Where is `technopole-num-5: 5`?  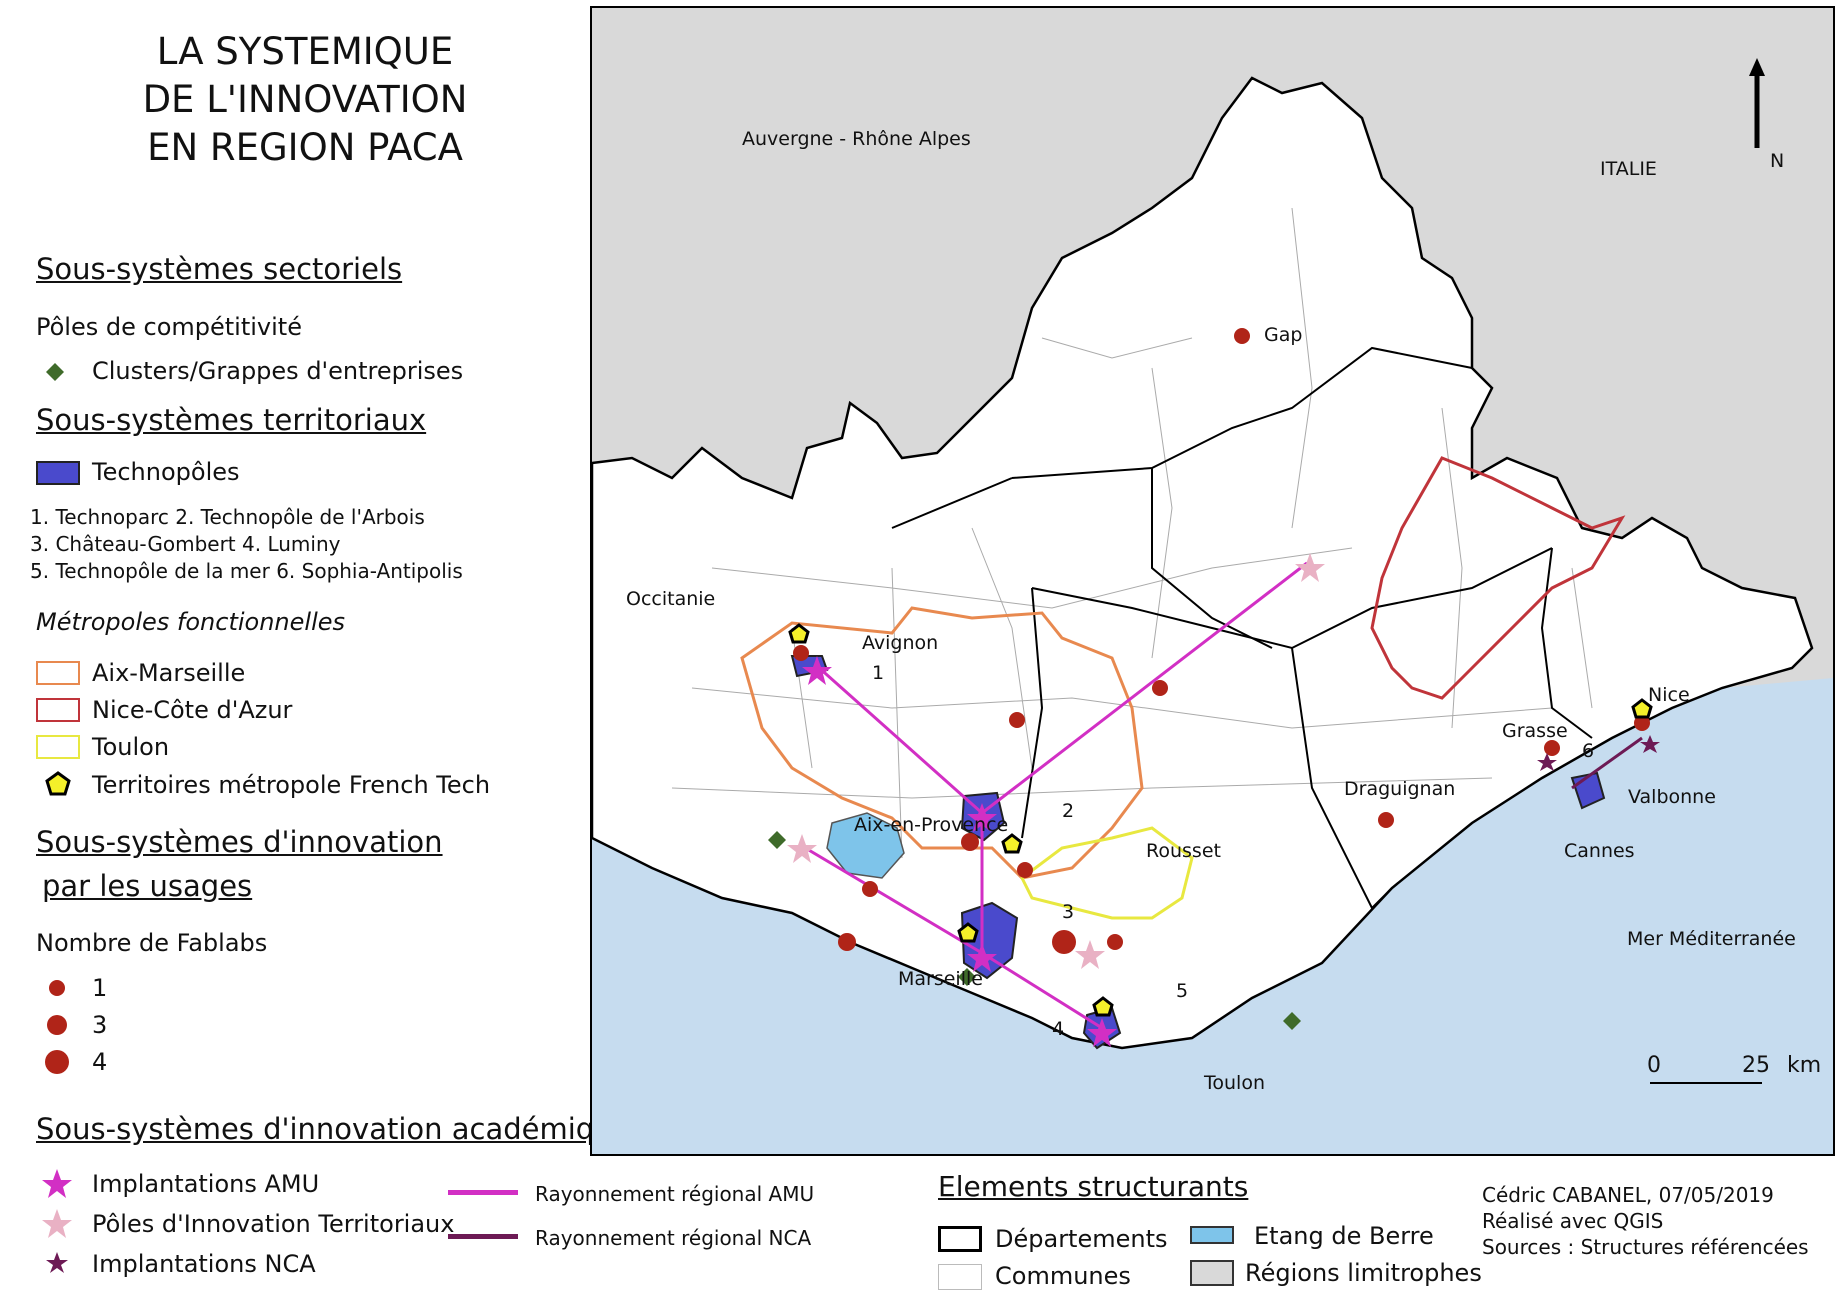 technopole-num-5: 5 is located at coordinates (1182, 991).